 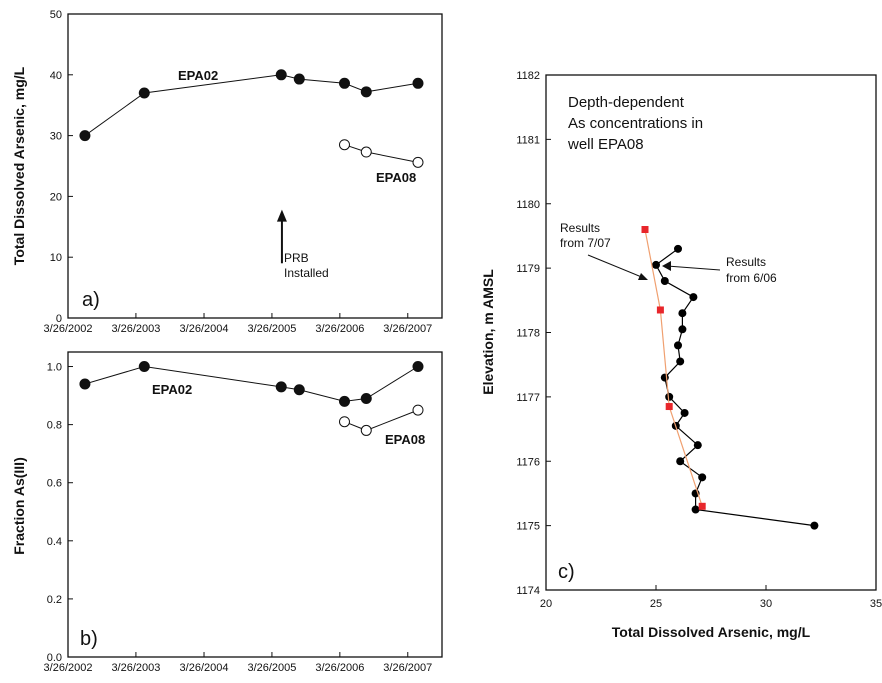 I want to click on panel-c-x-ticks: 20 25 30 35, so click(x=711, y=597).